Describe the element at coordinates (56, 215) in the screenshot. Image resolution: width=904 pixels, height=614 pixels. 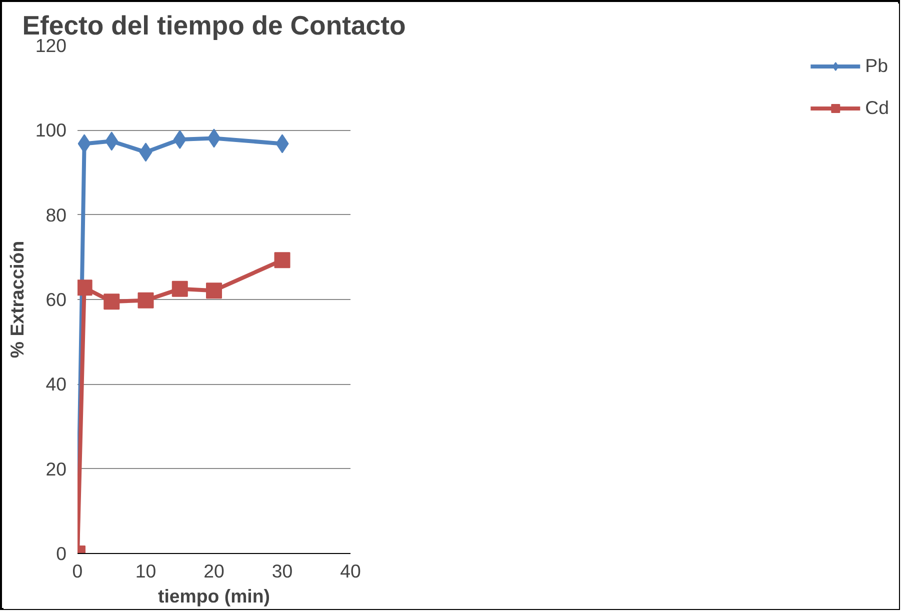
I see `y-tick-label: 80` at that location.